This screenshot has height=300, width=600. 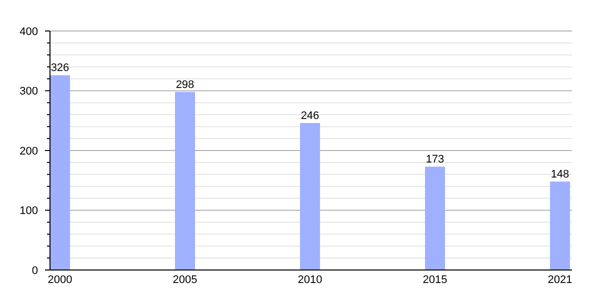 I want to click on x-tick-label: 2015, so click(x=435, y=280).